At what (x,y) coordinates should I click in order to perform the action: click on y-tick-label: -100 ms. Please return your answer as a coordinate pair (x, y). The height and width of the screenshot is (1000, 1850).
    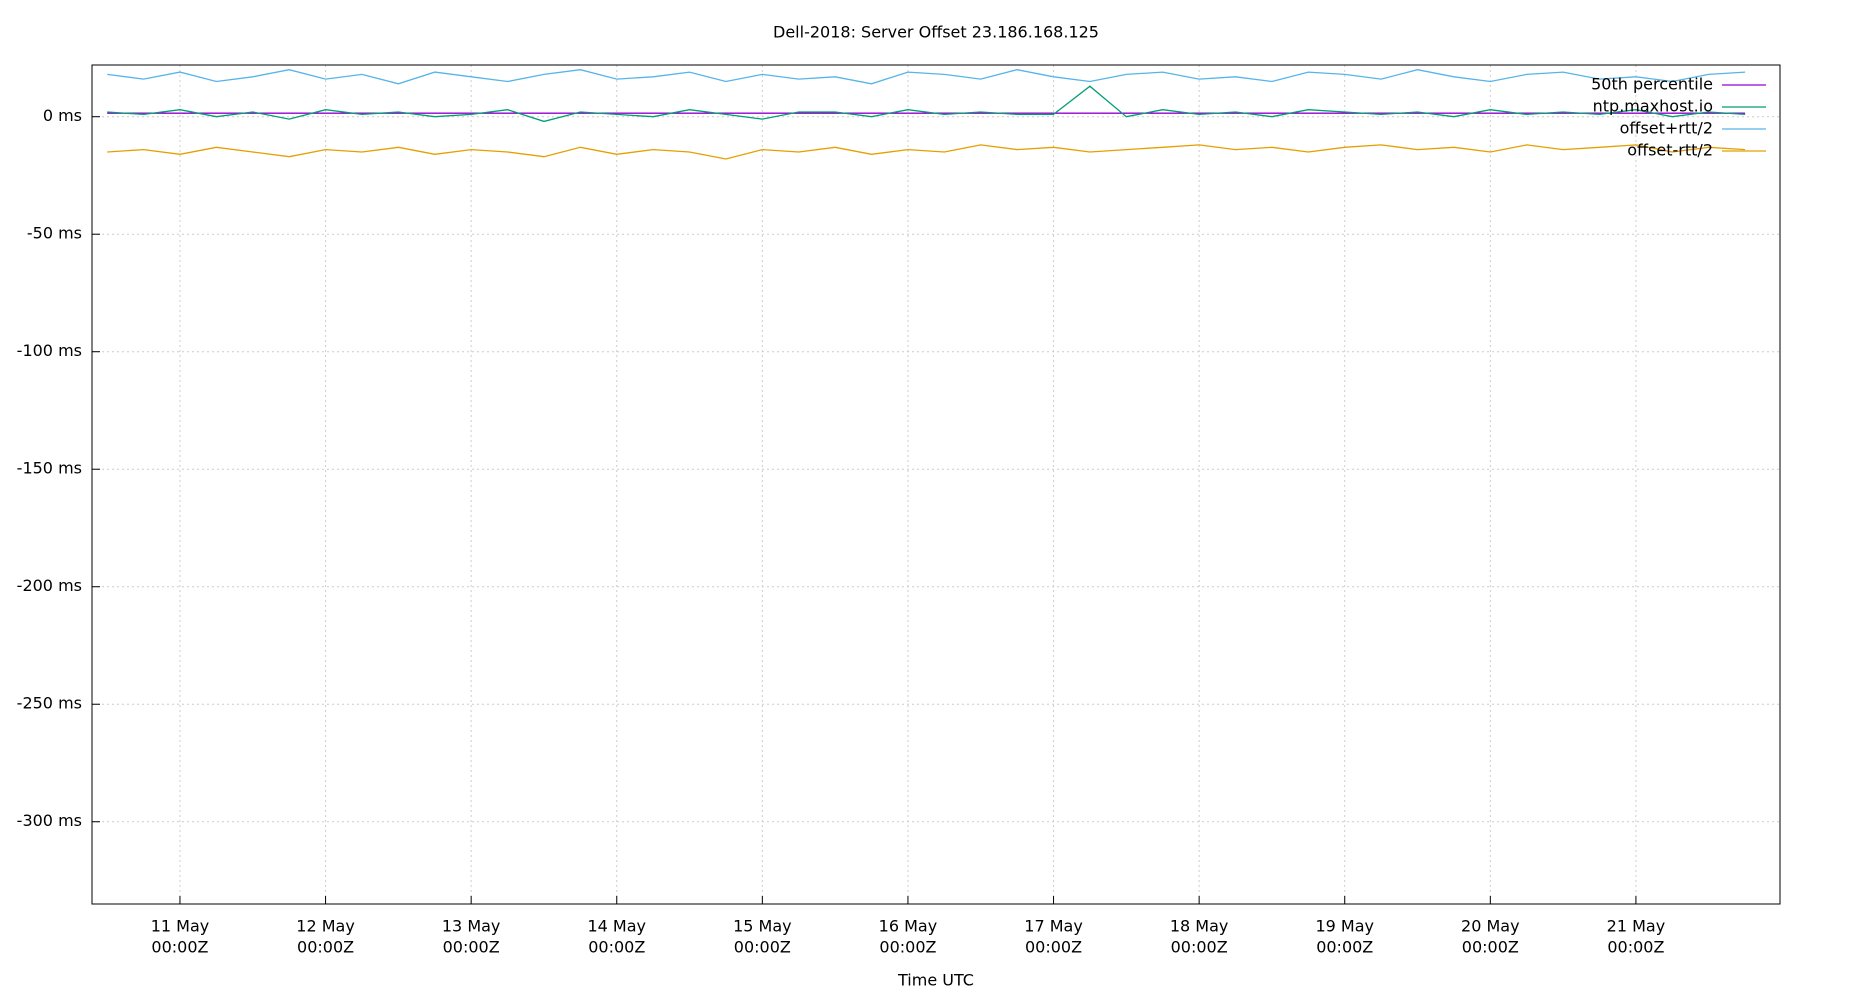
    Looking at the image, I should click on (49, 350).